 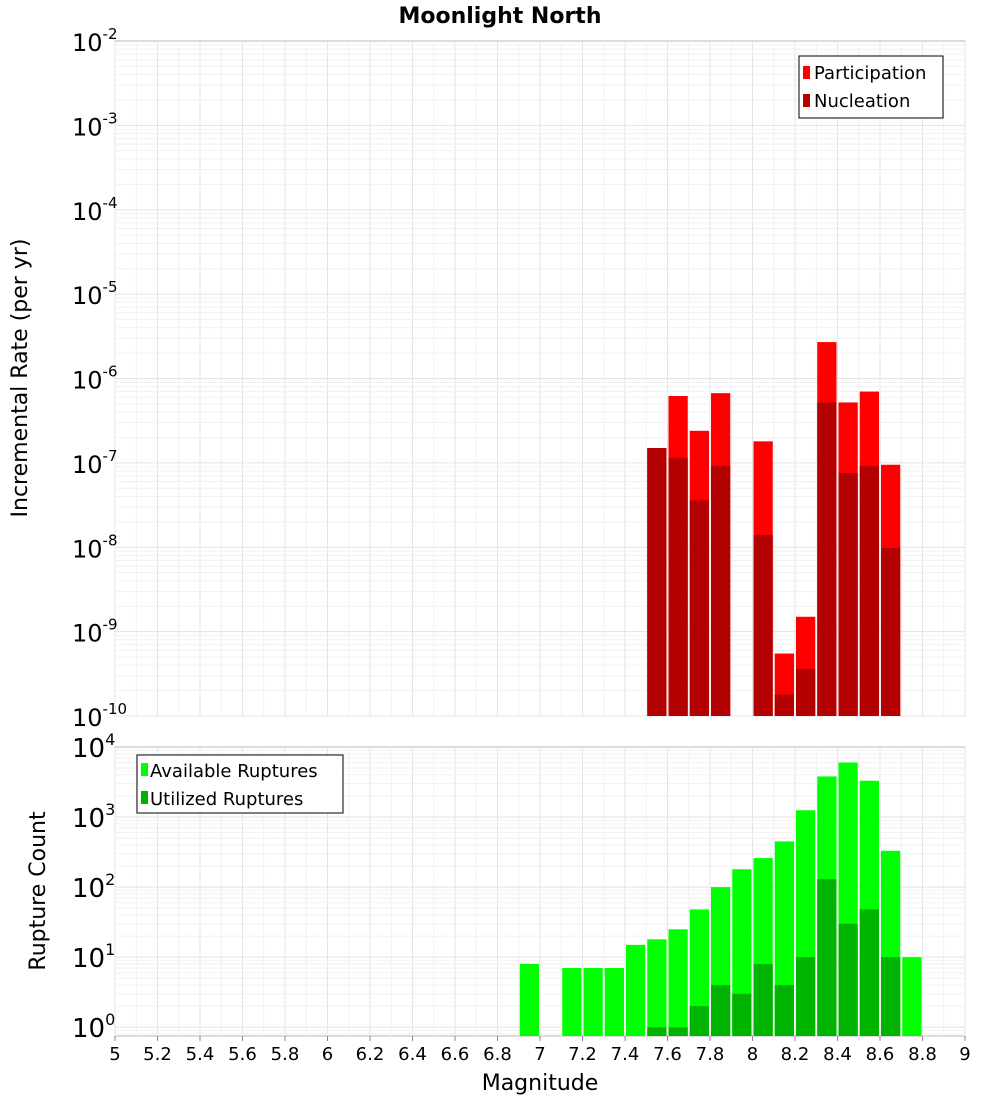 What do you see at coordinates (964, 1054) in the screenshot?
I see `x-tick-label: 9` at bounding box center [964, 1054].